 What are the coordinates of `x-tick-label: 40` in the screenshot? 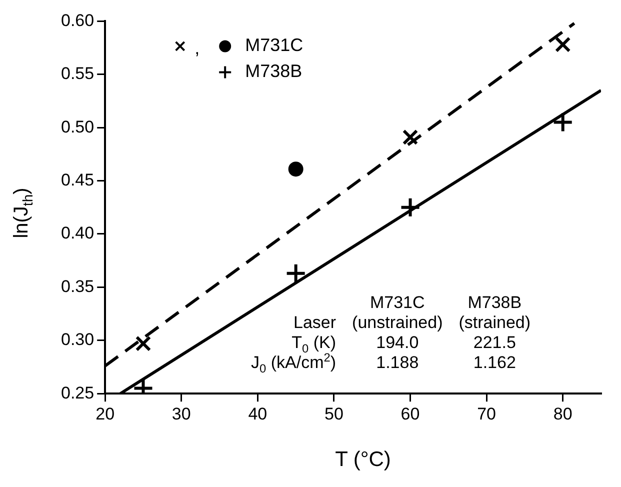 It's located at (258, 414).